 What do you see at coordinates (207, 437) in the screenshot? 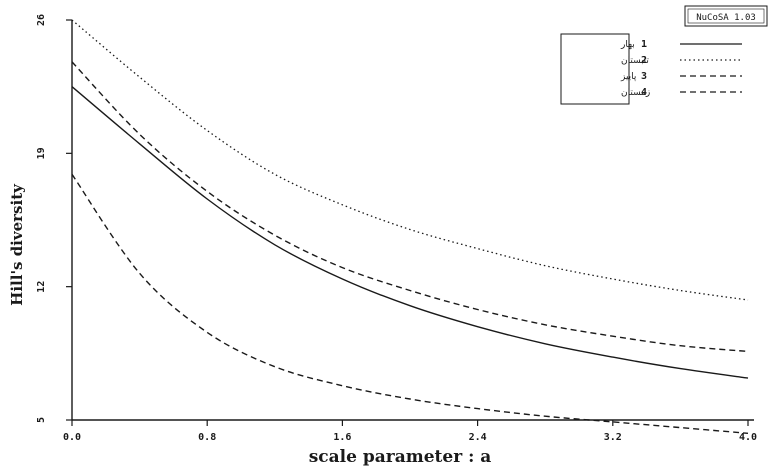
I see `x-tick-label: 0.8` at bounding box center [207, 437].